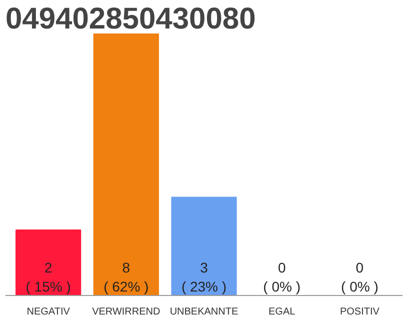 The image size is (410, 320). I want to click on x-tick-label: NEGATIV, so click(48, 312).